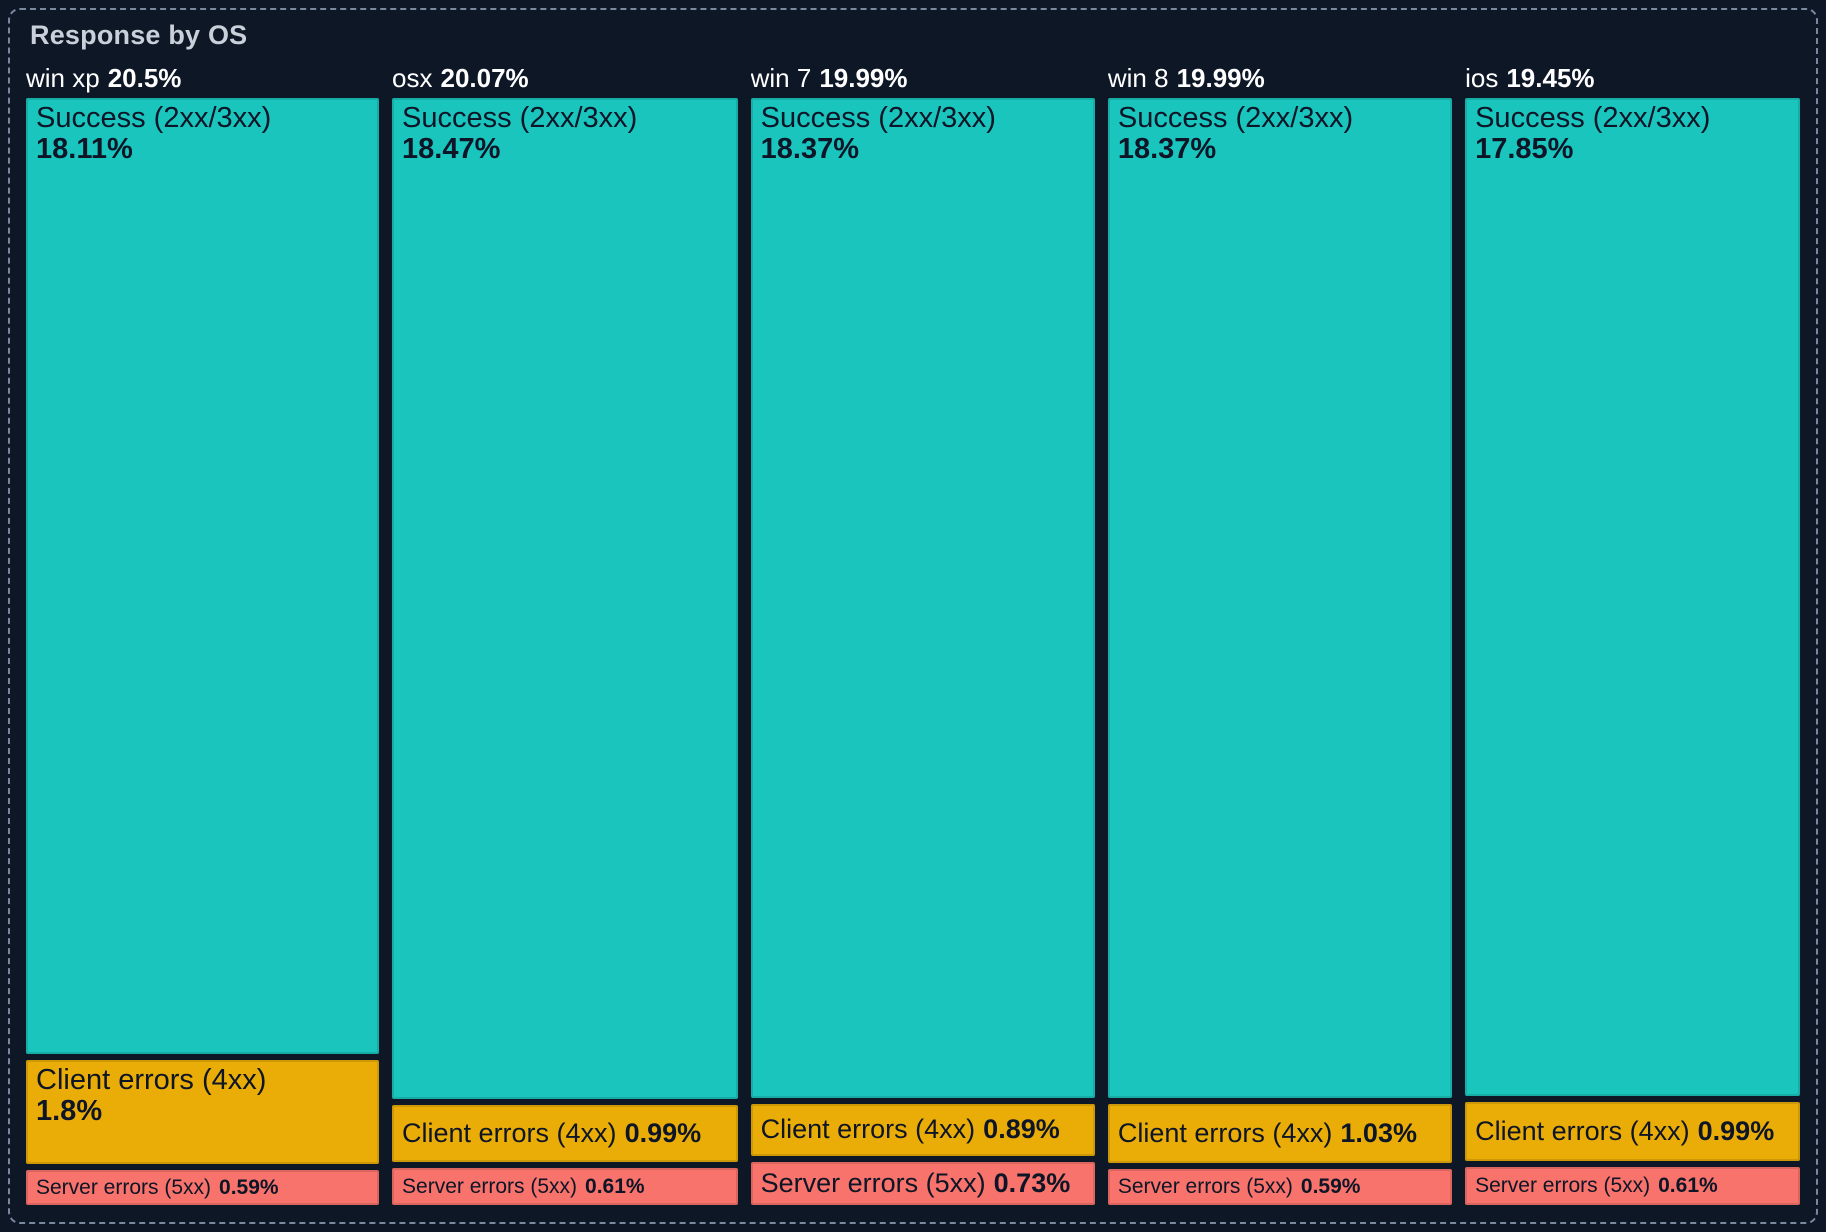 Image resolution: width=1826 pixels, height=1232 pixels. Describe the element at coordinates (144, 78) in the screenshot. I see `os-percent: 20.5%` at that location.